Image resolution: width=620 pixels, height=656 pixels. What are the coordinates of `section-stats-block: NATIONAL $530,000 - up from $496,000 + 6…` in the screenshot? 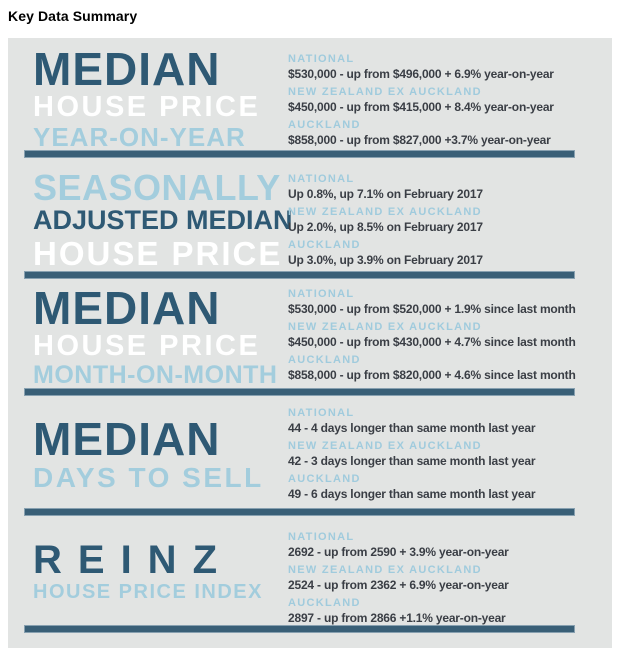 It's located at (450, 94).